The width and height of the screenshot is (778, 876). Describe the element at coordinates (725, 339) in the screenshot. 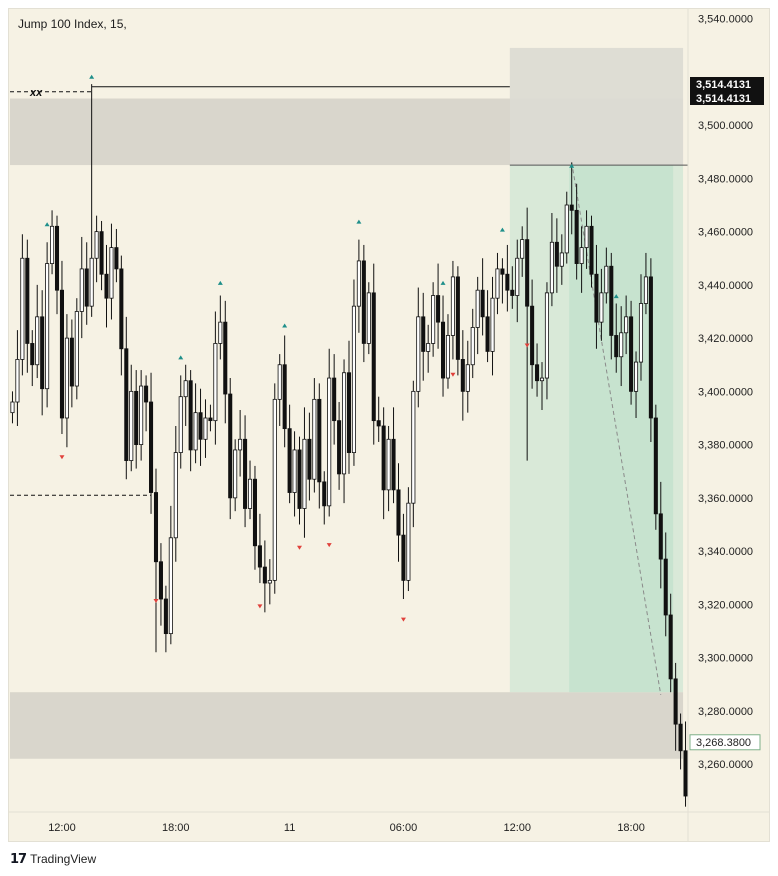

I see `y-tick-label: 3,420.0000` at that location.